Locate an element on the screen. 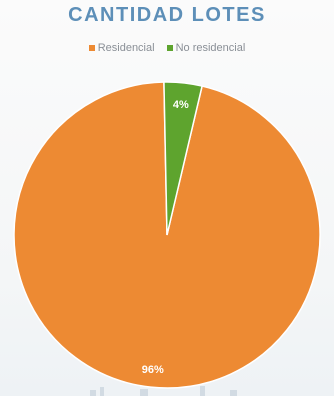 The height and width of the screenshot is (396, 334). pie-label-no-residencial: 4% is located at coordinates (181, 105).